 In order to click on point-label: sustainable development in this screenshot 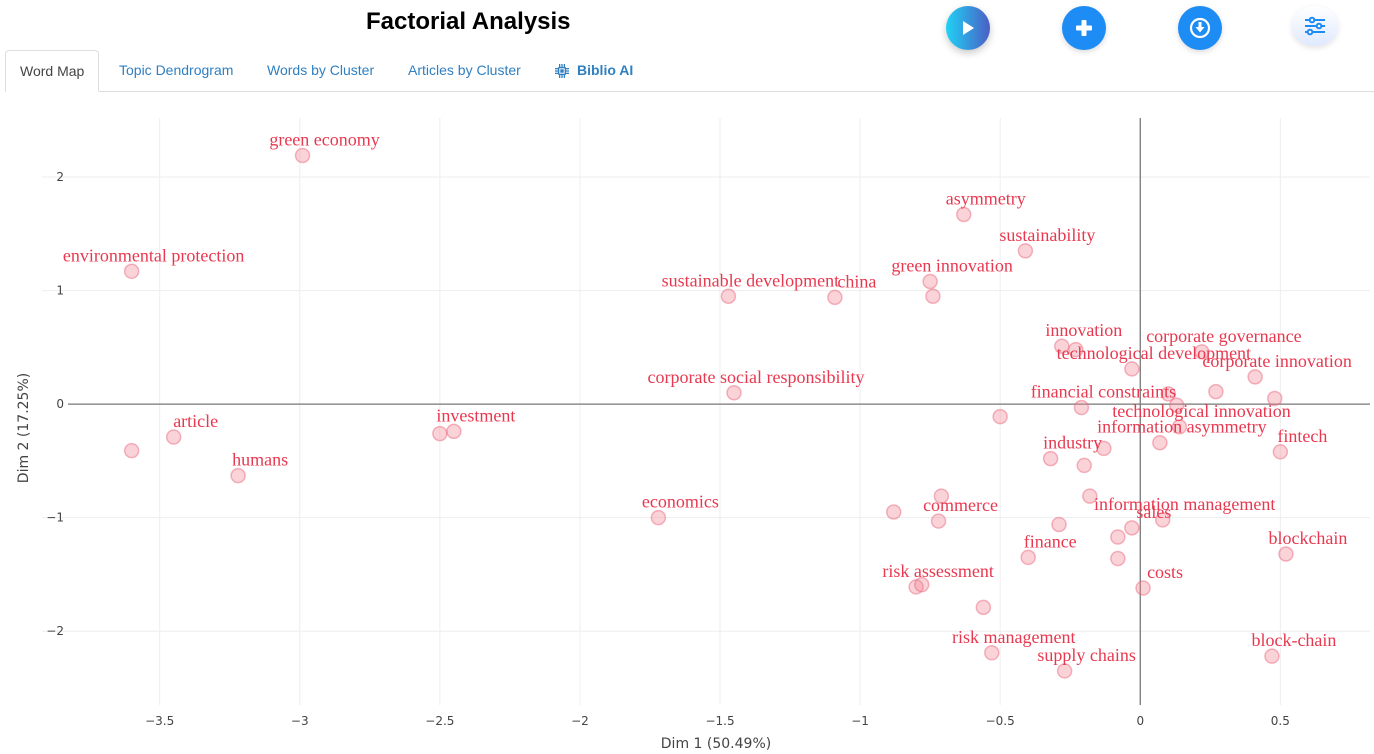, I will do `click(750, 280)`.